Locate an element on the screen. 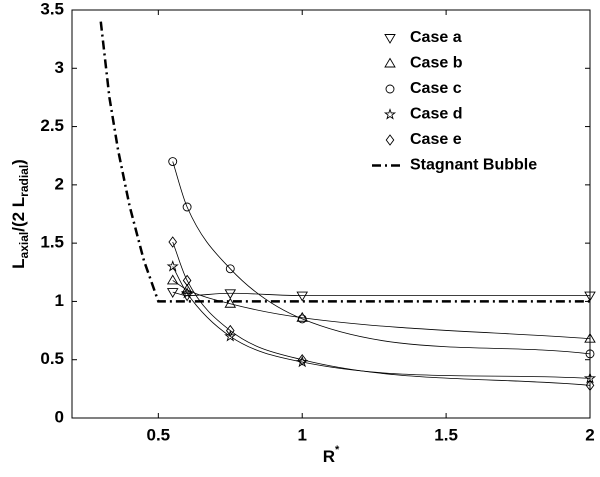  y-axis-label: Laxial/(2 Lradial) is located at coordinates (20, 214).